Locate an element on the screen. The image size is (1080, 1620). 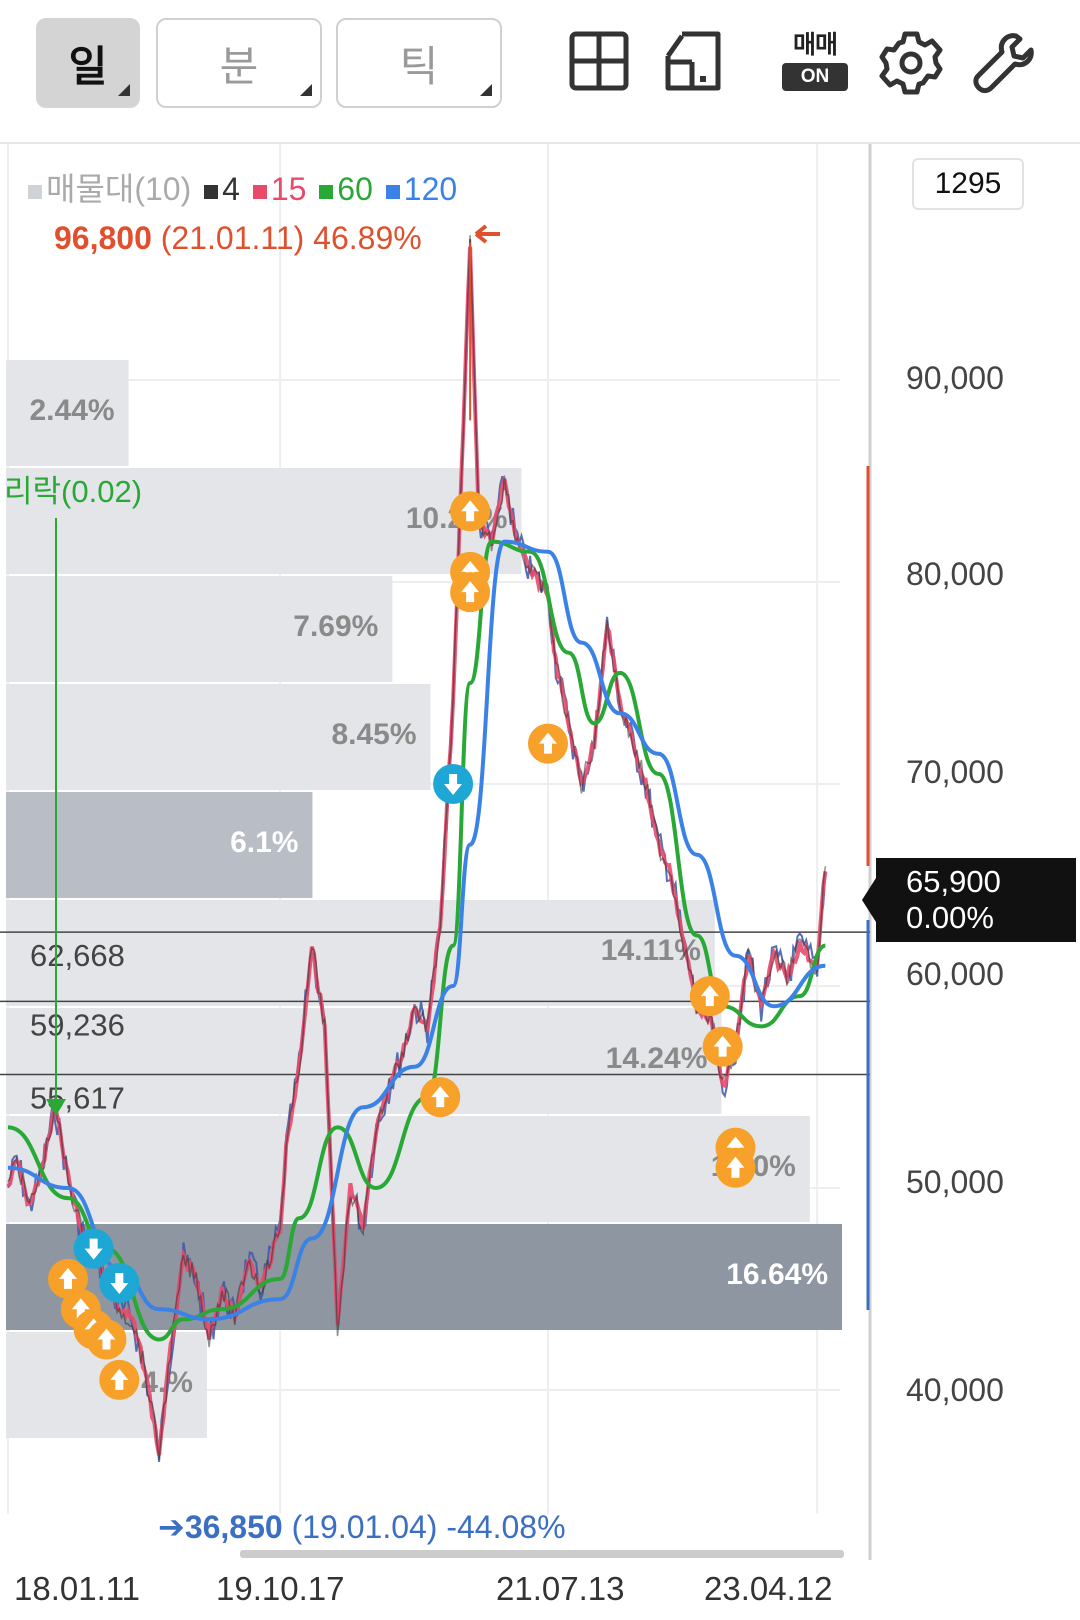
y-axis-tick-label: 90,000 is located at coordinates (955, 378).